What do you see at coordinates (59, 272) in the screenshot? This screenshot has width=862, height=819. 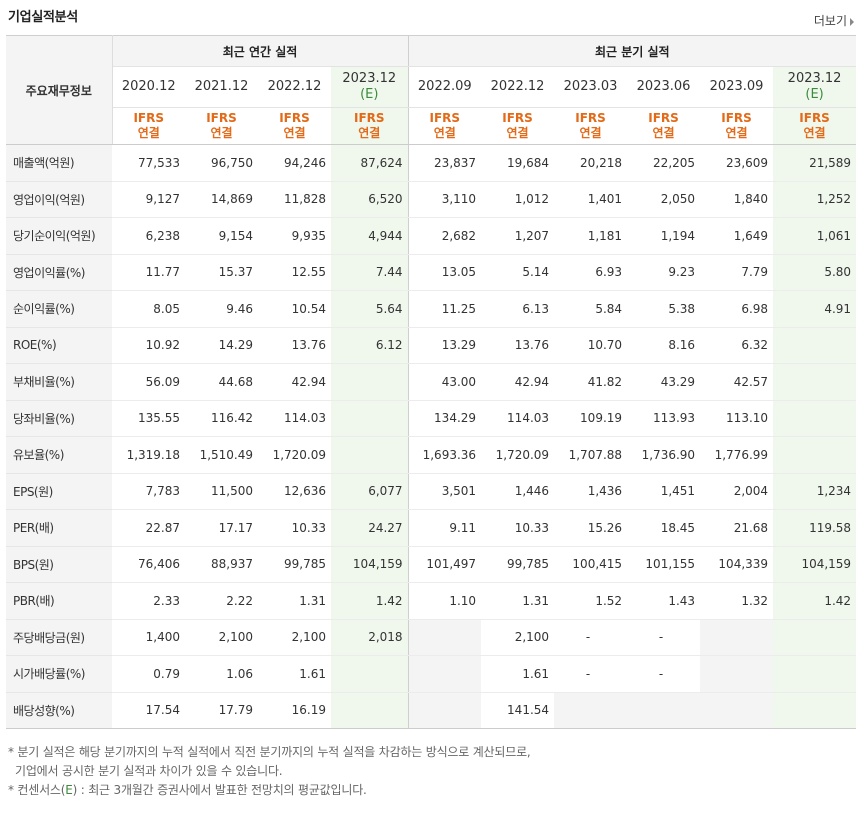 I see `row-label: 영업이익률(%)` at bounding box center [59, 272].